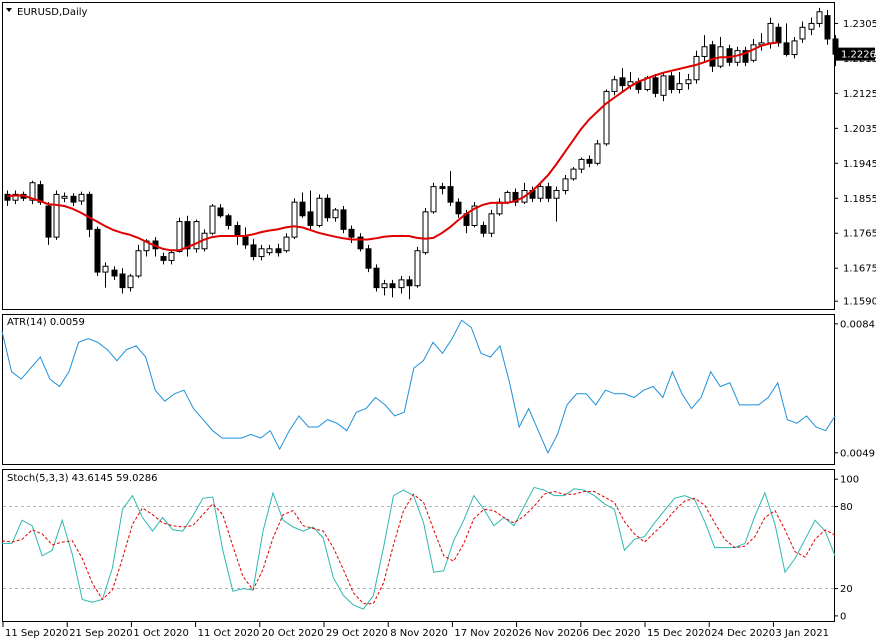 Image resolution: width=876 pixels, height=642 pixels. Describe the element at coordinates (229, 633) in the screenshot. I see `date-tick-label: 11 Oct 2020` at that location.